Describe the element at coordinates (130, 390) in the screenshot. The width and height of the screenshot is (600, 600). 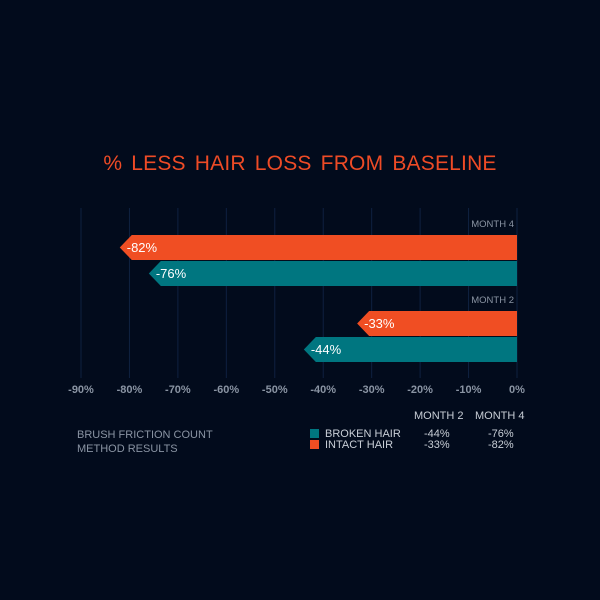
I see `x-tick-label: -80%` at that location.